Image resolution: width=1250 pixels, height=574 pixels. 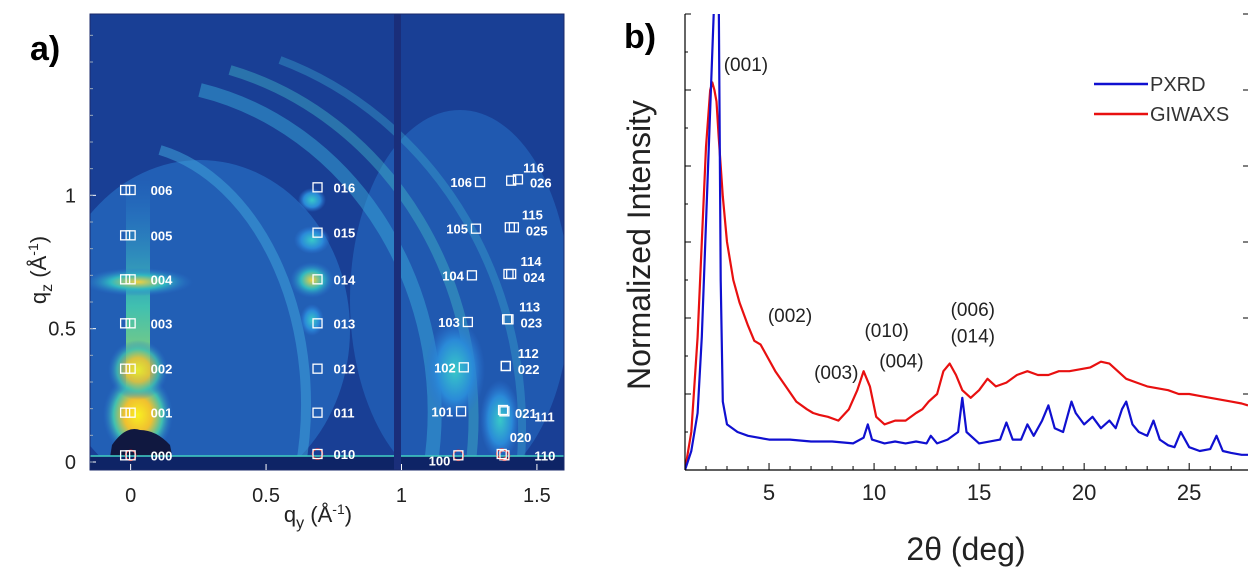 I want to click on reflection-label-023: 023, so click(x=531, y=322).